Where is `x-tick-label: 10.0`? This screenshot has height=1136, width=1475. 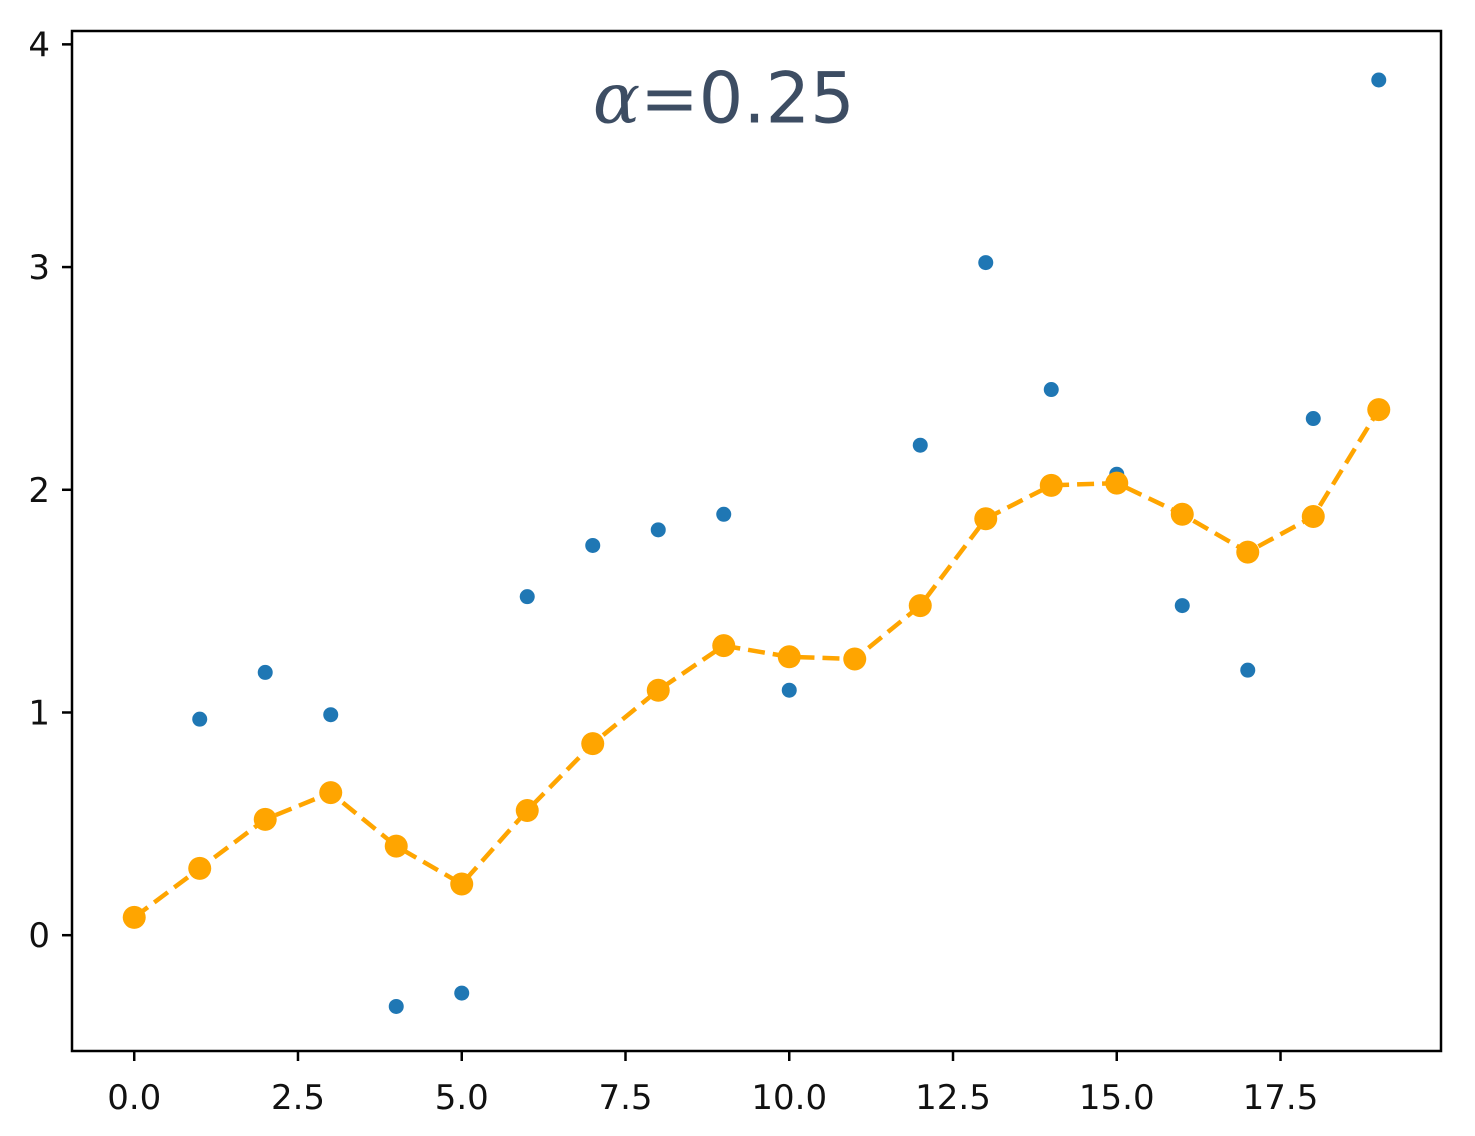
x-tick-label: 10.0 is located at coordinates (789, 1098).